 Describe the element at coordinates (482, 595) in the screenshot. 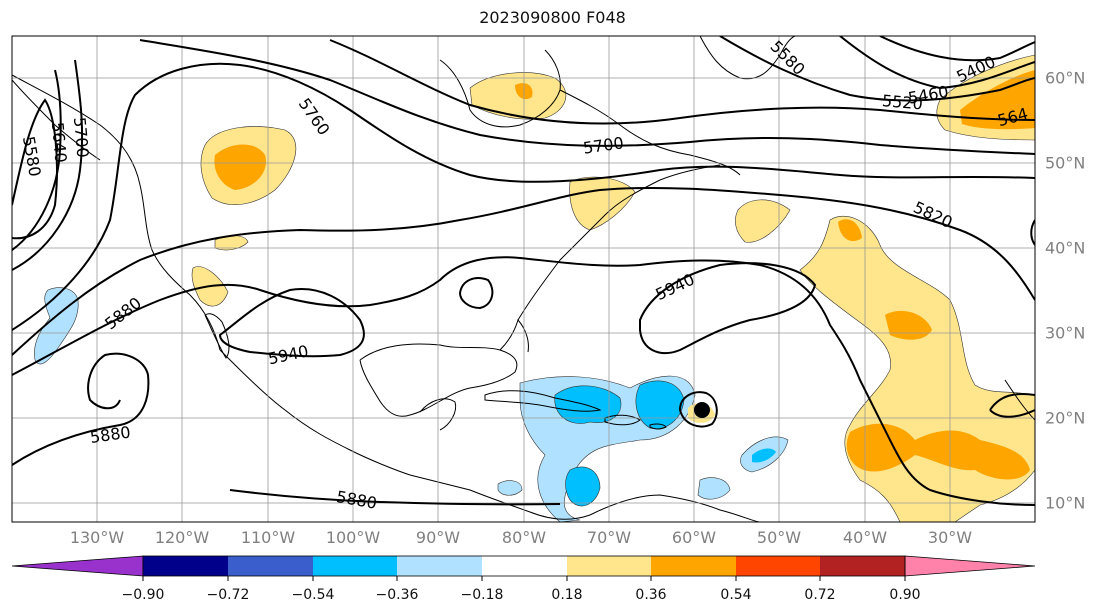

I see `colorbar-tick-label: −0.18` at that location.